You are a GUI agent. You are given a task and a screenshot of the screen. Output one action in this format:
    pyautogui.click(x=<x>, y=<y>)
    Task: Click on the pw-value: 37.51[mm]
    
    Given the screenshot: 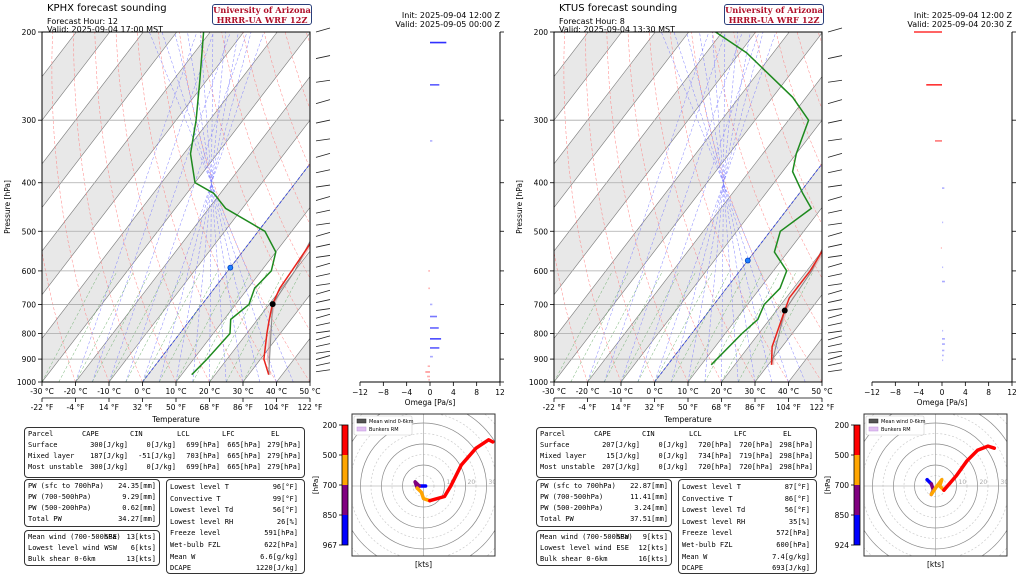 What is the action you would take?
    pyautogui.click(x=649, y=519)
    